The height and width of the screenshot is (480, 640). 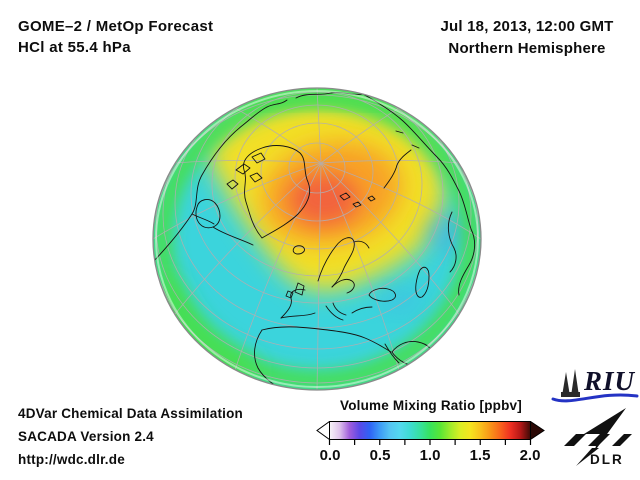 What do you see at coordinates (115, 37) in the screenshot?
I see `plot-title-block: GOME–2 / MetOp Forecast HCl at 55.4 hPa` at bounding box center [115, 37].